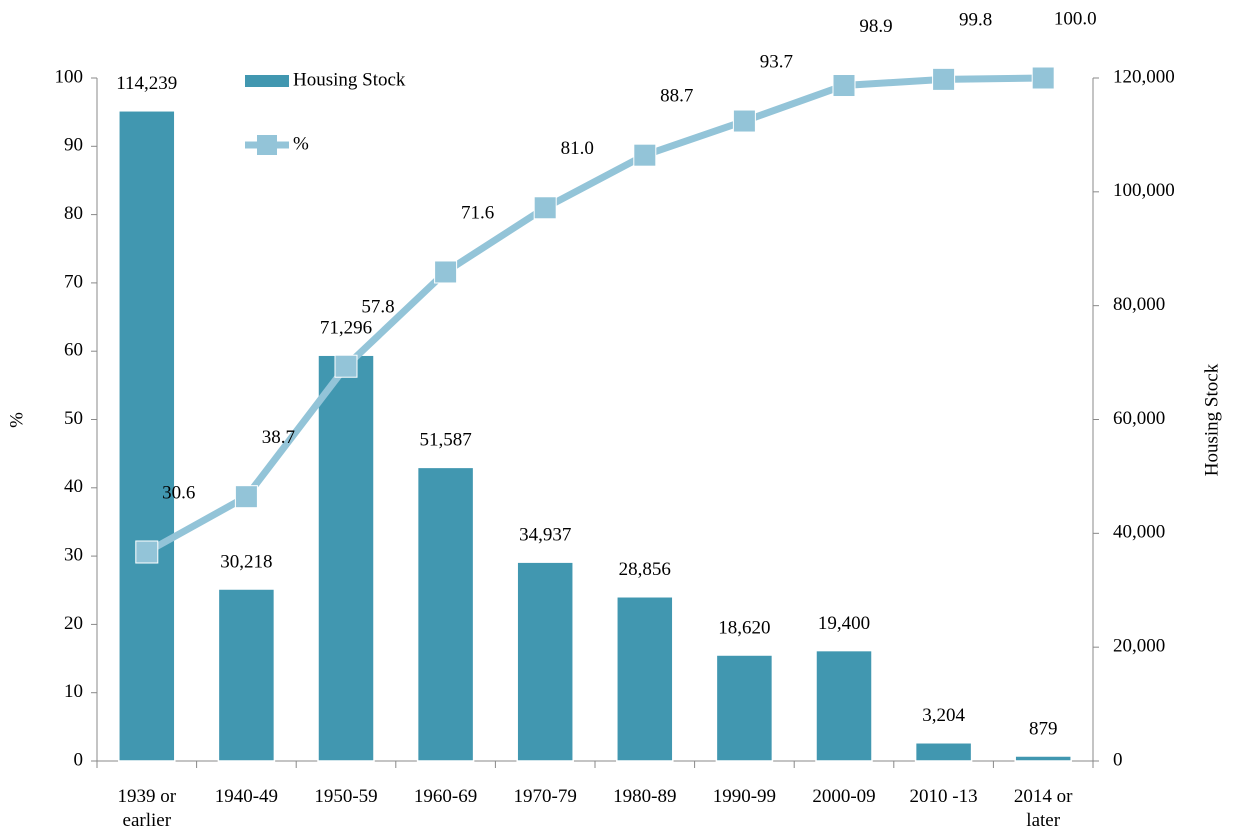 The width and height of the screenshot is (1233, 838). I want to click on y2-tick-label: 100,000, so click(1144, 190).